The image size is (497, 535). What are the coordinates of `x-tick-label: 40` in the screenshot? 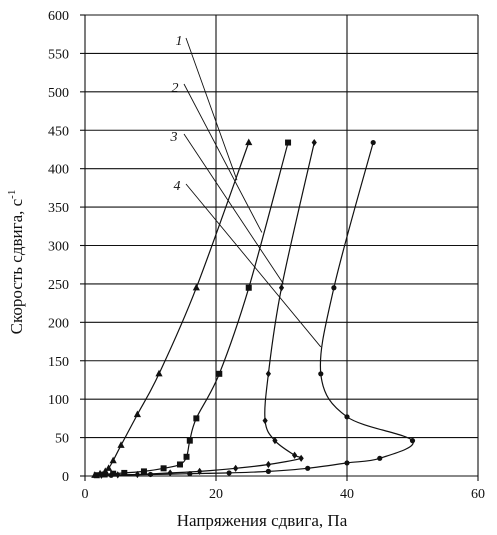 It's located at (347, 494).